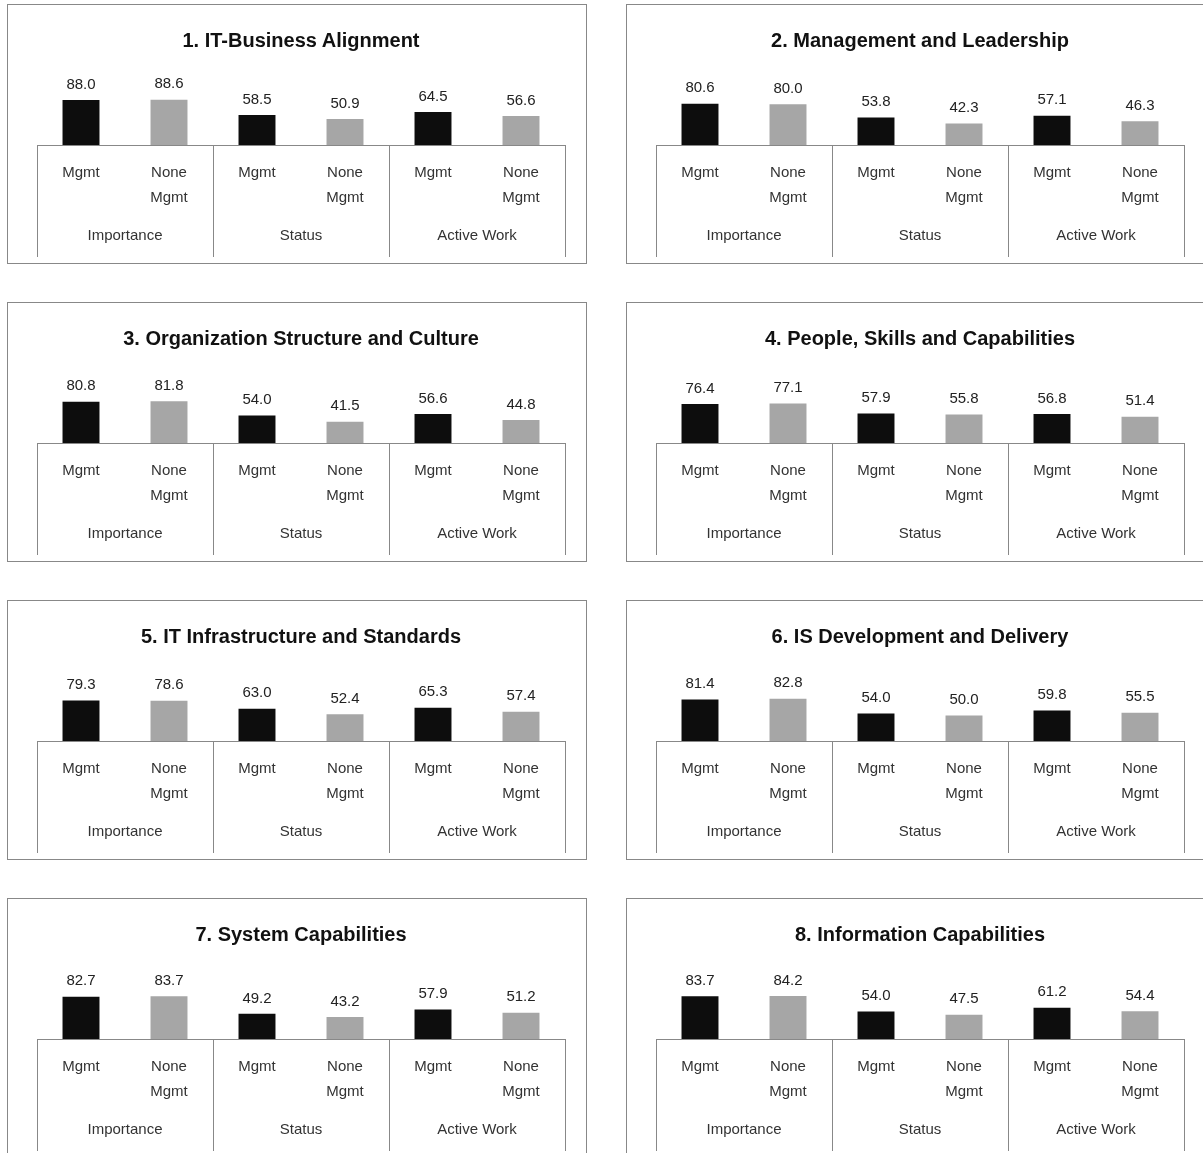 Image resolution: width=1203 pixels, height=1153 pixels. I want to click on data-label: 61.2, so click(1052, 991).